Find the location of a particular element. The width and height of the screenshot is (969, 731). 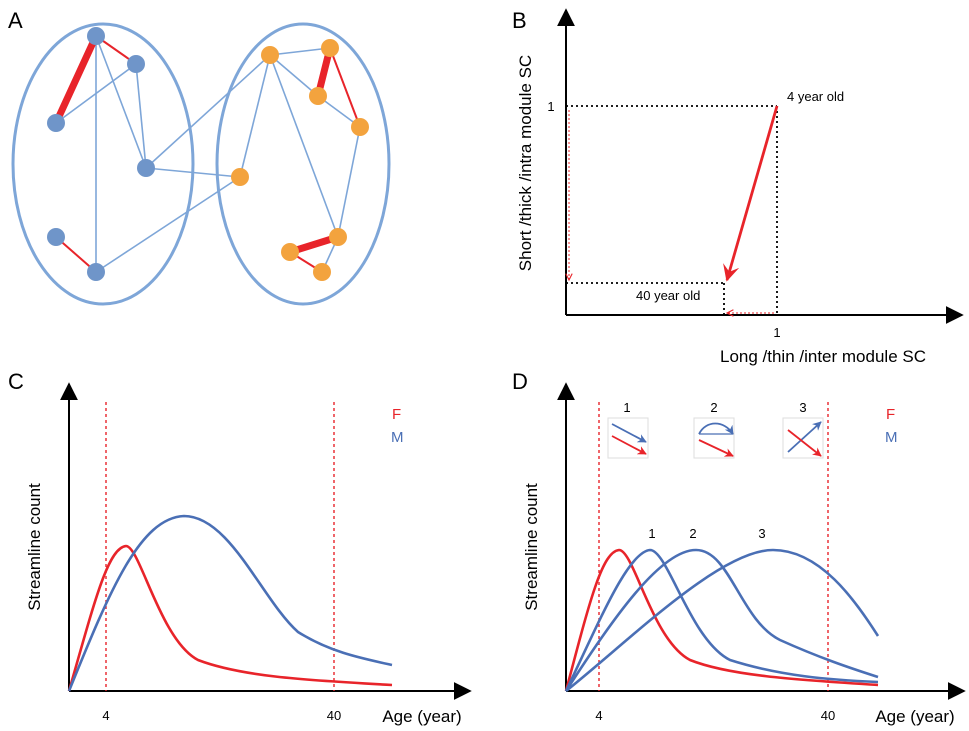

inset-1: 1 is located at coordinates (628, 429).